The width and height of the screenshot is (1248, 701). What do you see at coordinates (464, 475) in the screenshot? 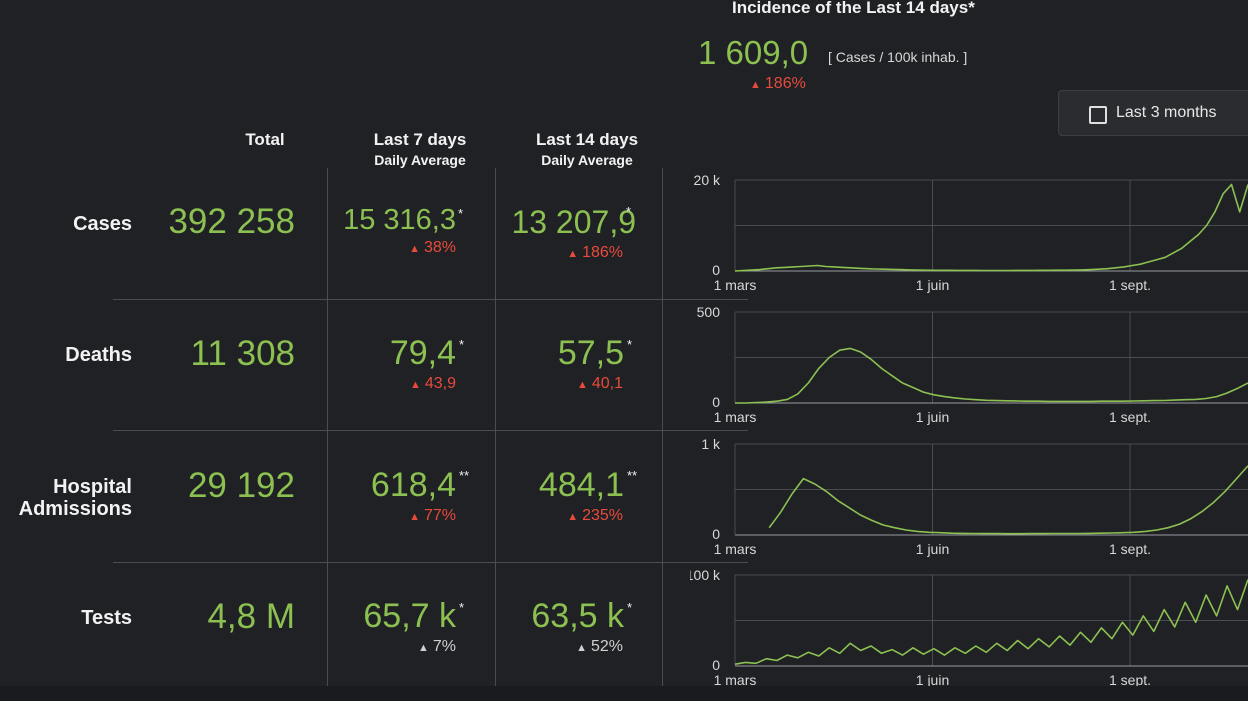
I see `hospital-last7-mark: **` at bounding box center [464, 475].